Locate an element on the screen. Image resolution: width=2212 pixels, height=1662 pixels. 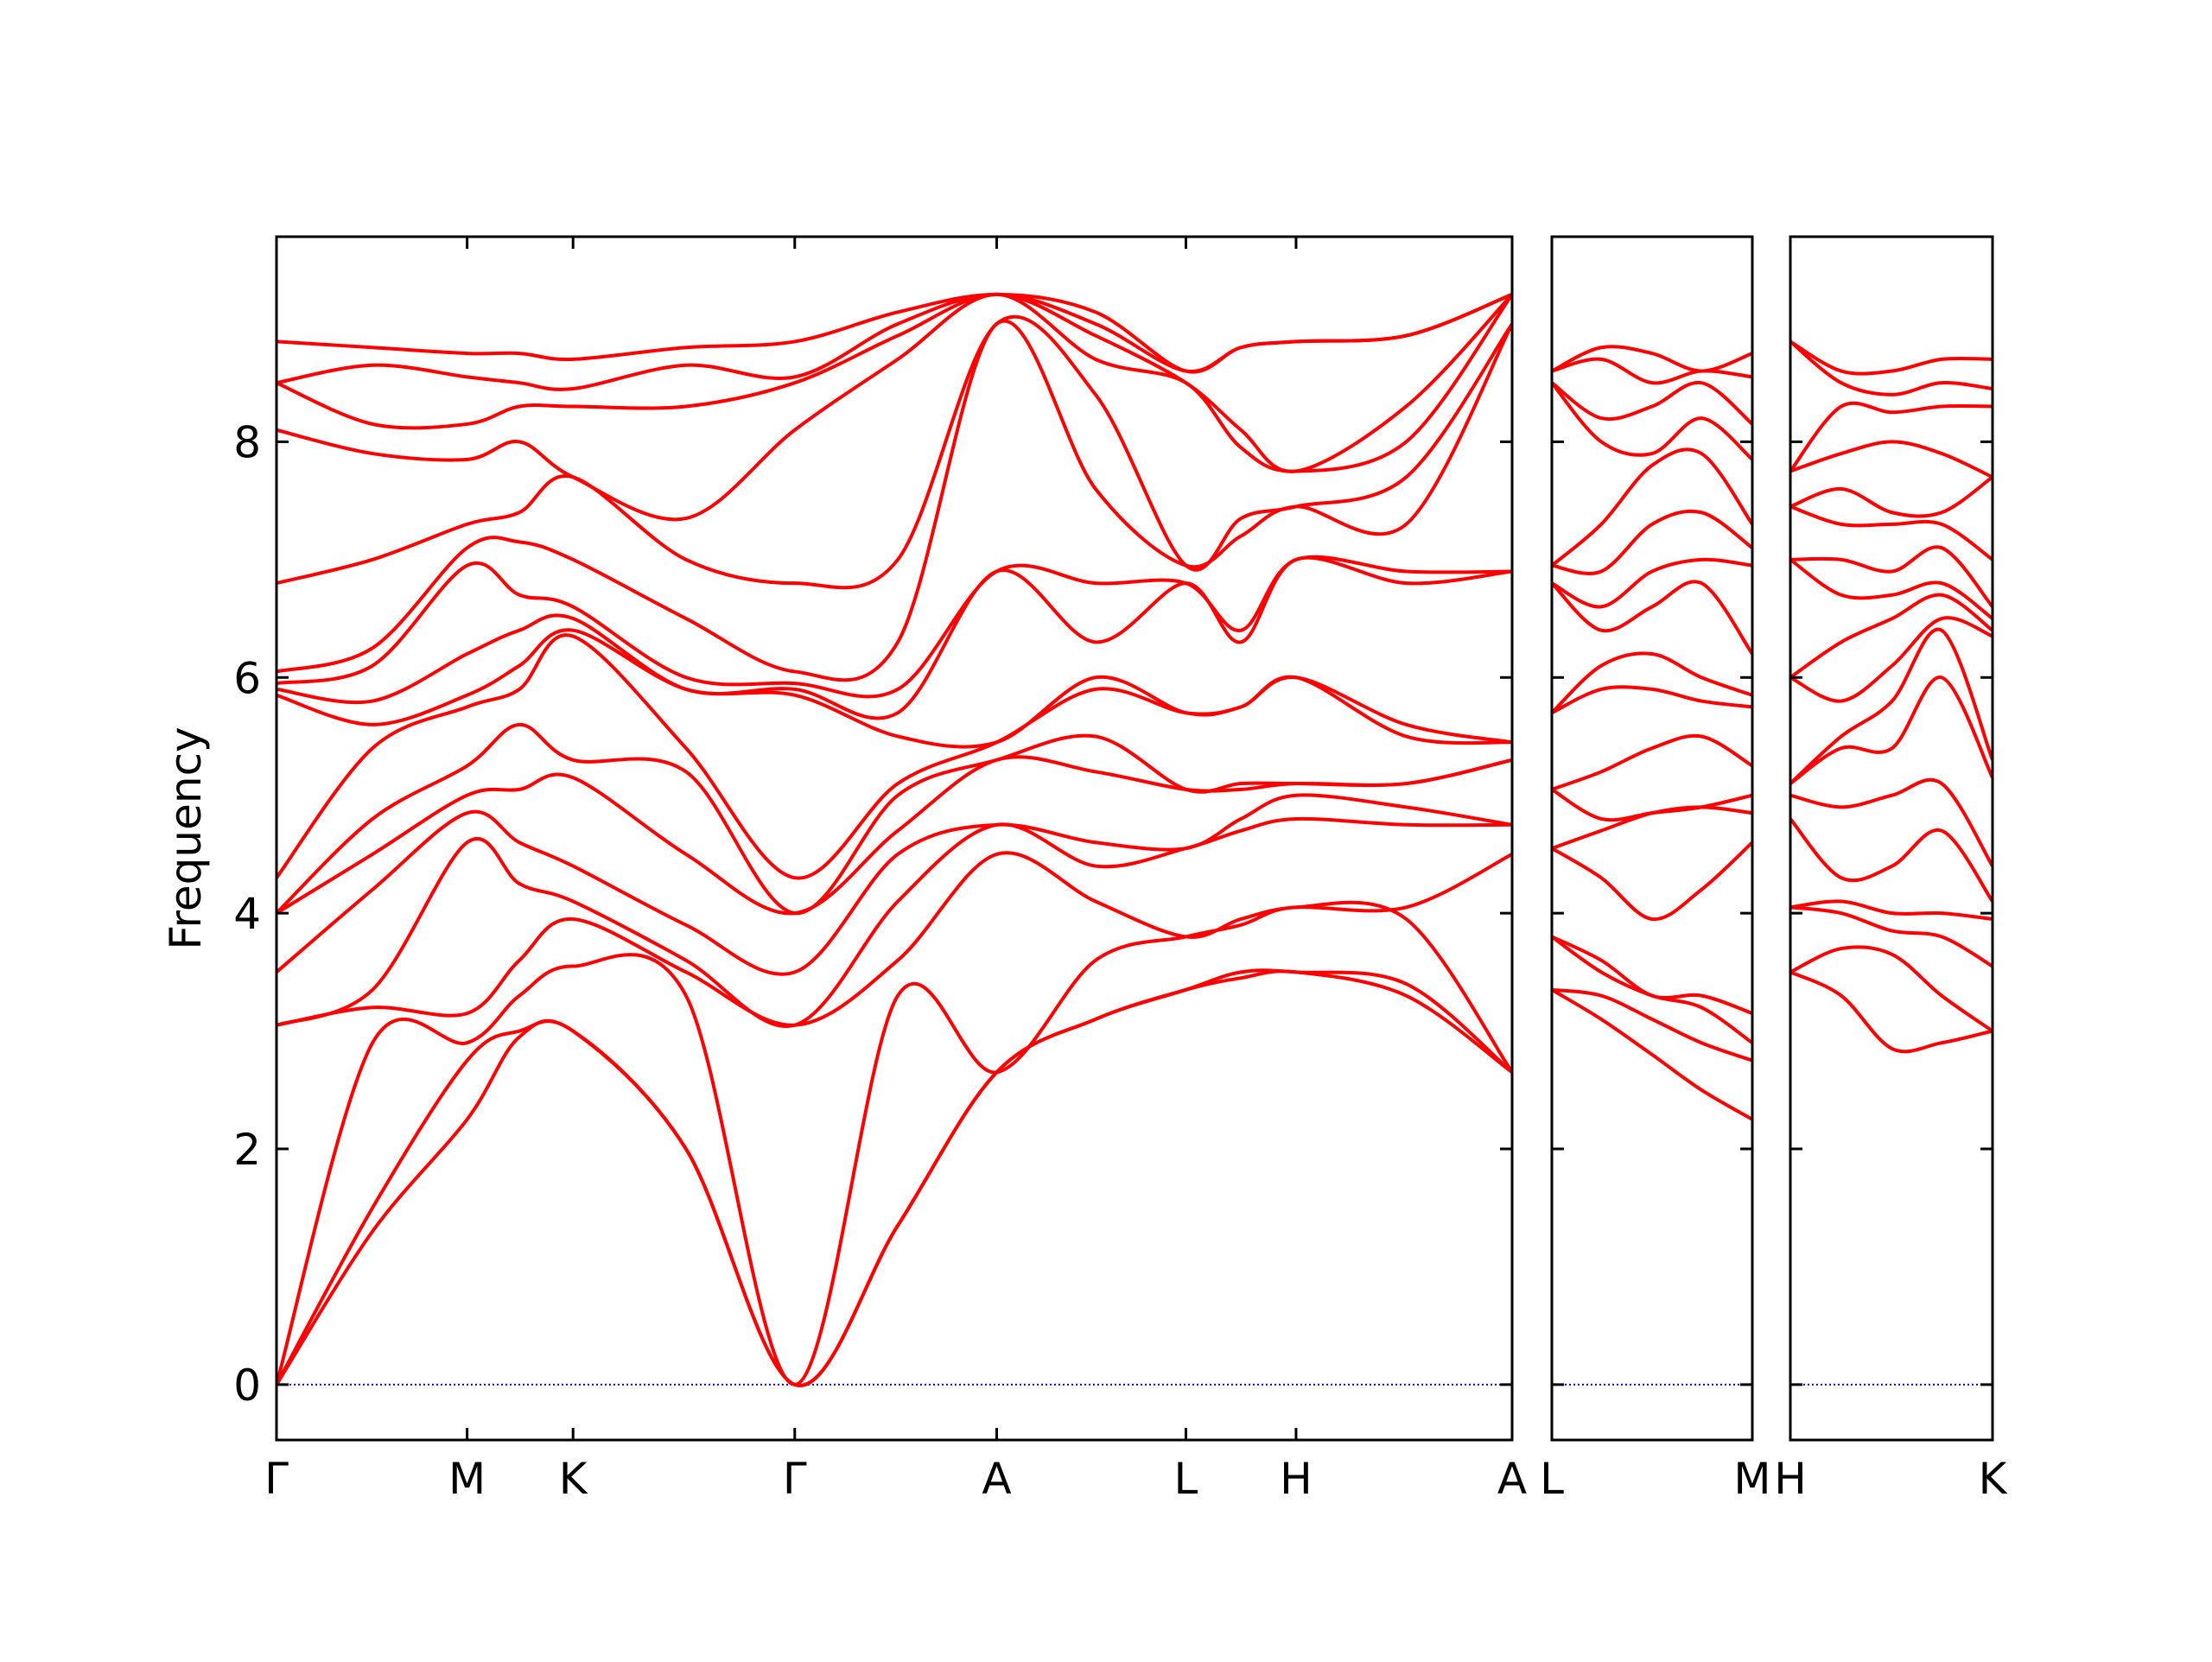
y-tick-label: 8 is located at coordinates (247, 442).